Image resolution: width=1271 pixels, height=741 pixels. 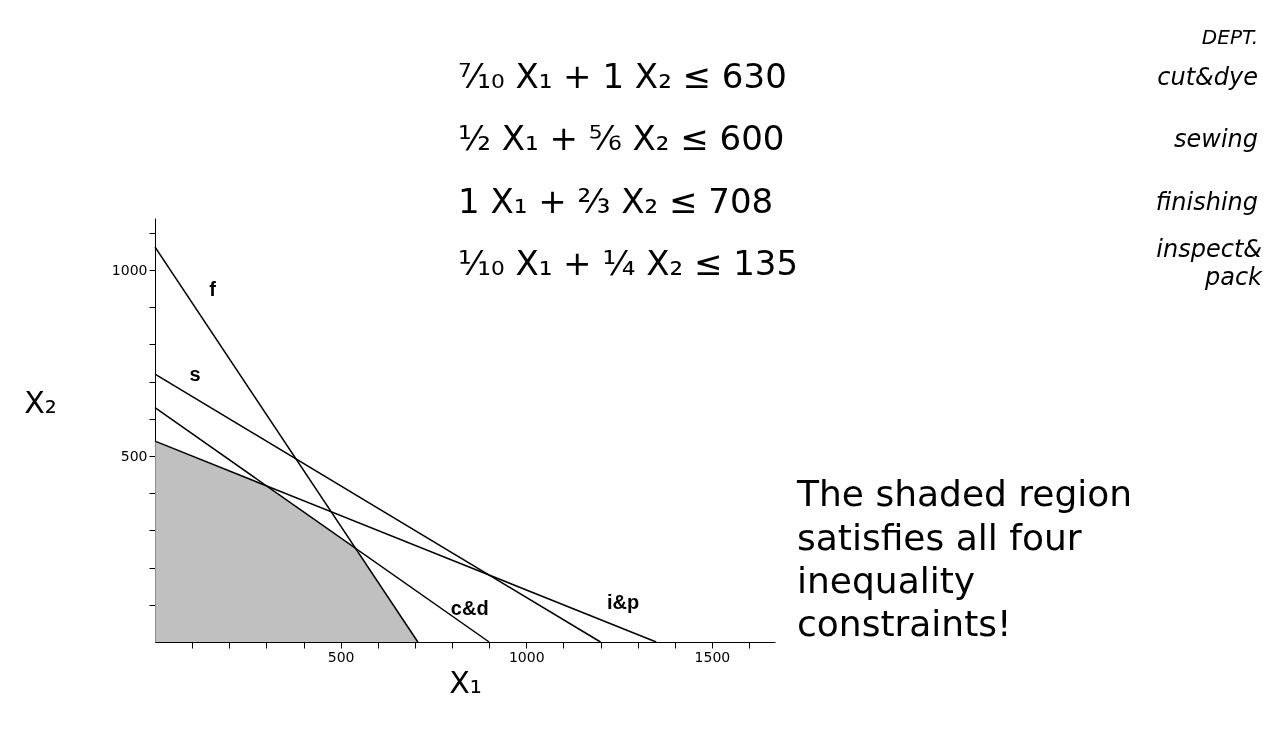 I want to click on x-tick-label: 500, so click(x=341, y=656).